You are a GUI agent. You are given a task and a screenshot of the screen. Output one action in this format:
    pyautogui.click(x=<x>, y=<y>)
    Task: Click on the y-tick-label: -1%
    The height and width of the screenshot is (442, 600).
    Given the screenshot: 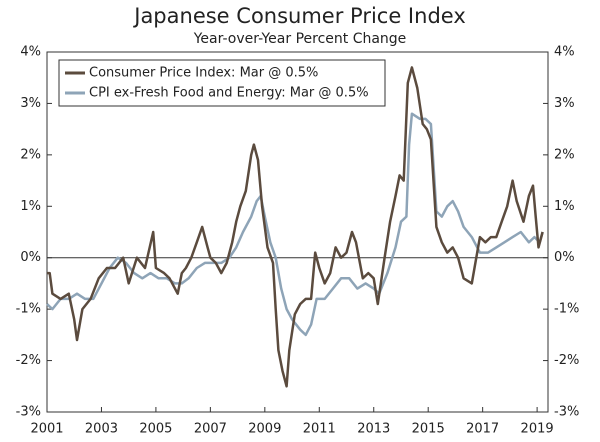 What is the action you would take?
    pyautogui.click(x=28, y=309)
    